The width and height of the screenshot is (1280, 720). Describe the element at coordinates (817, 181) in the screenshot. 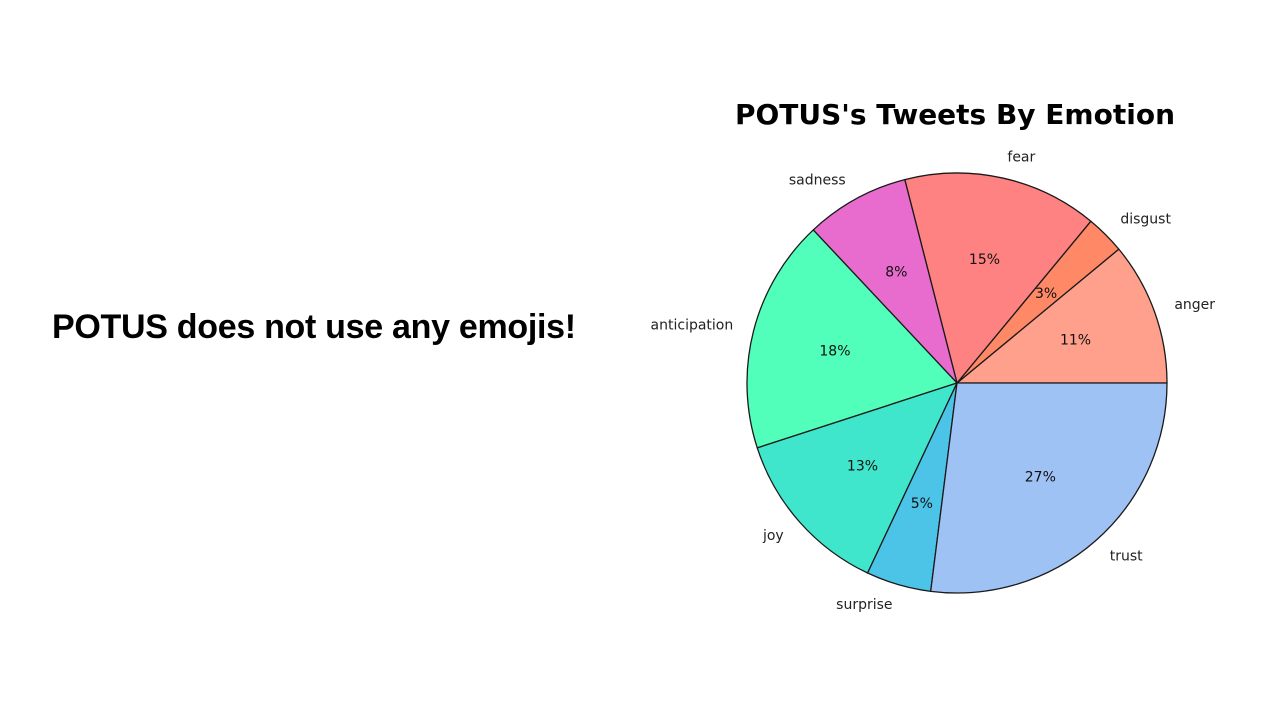

I see `pie-category-label-sadness: sadness` at that location.